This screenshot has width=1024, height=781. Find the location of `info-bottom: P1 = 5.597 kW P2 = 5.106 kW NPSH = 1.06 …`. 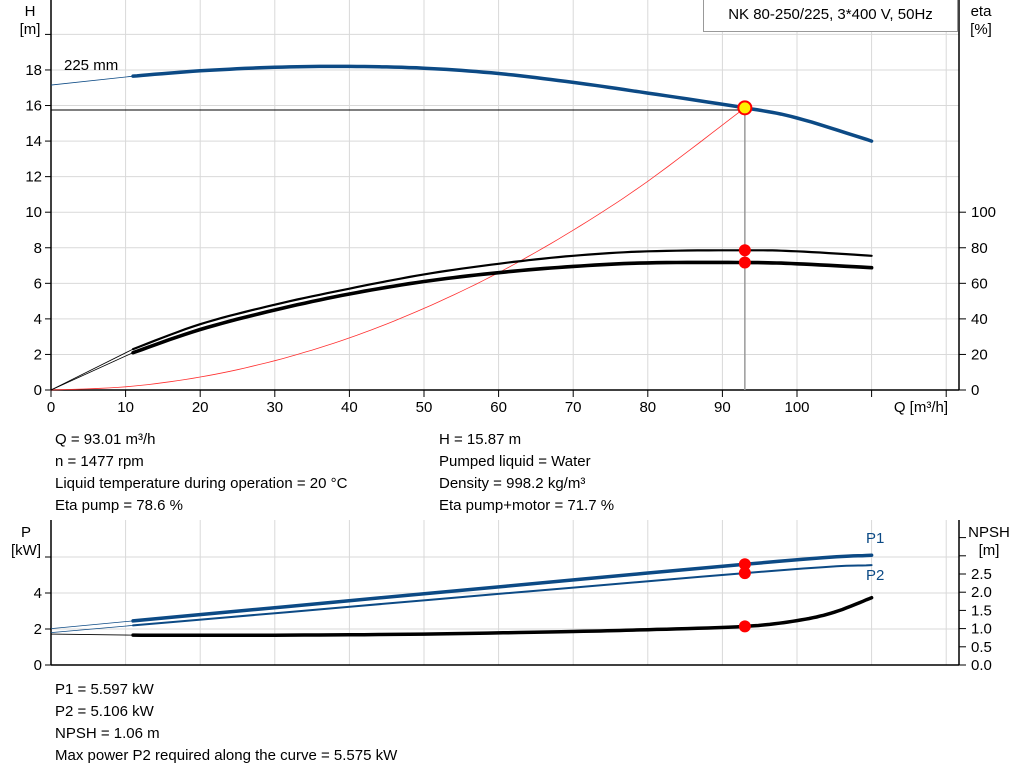

info-bottom: P1 = 5.597 kW P2 = 5.106 kW NPSH = 1.06 … is located at coordinates (226, 723).